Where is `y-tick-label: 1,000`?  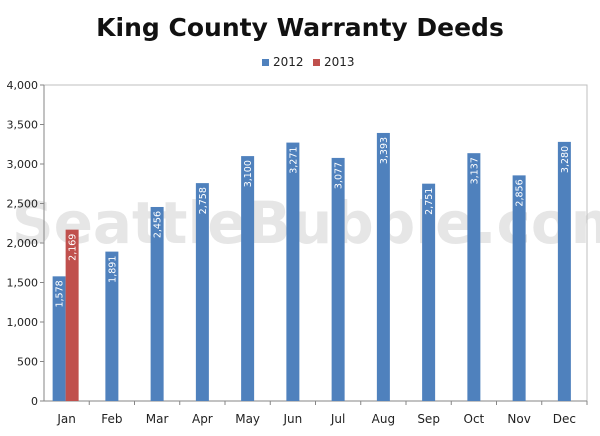 y-tick-label: 1,000 is located at coordinates (23, 322).